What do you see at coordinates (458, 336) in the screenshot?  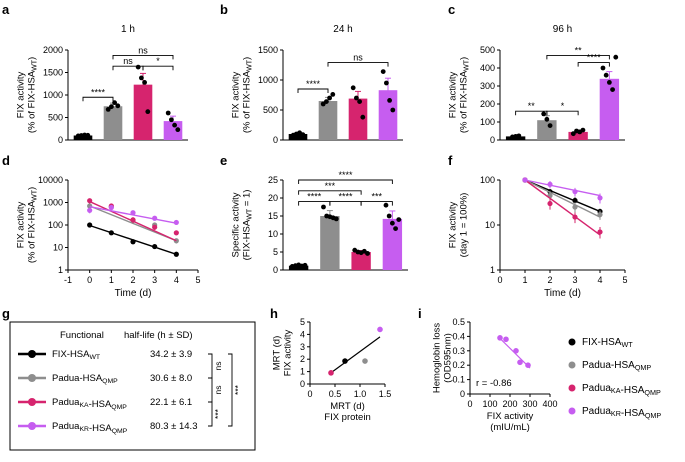 I see `y-tick-label: 0.4` at bounding box center [458, 336].